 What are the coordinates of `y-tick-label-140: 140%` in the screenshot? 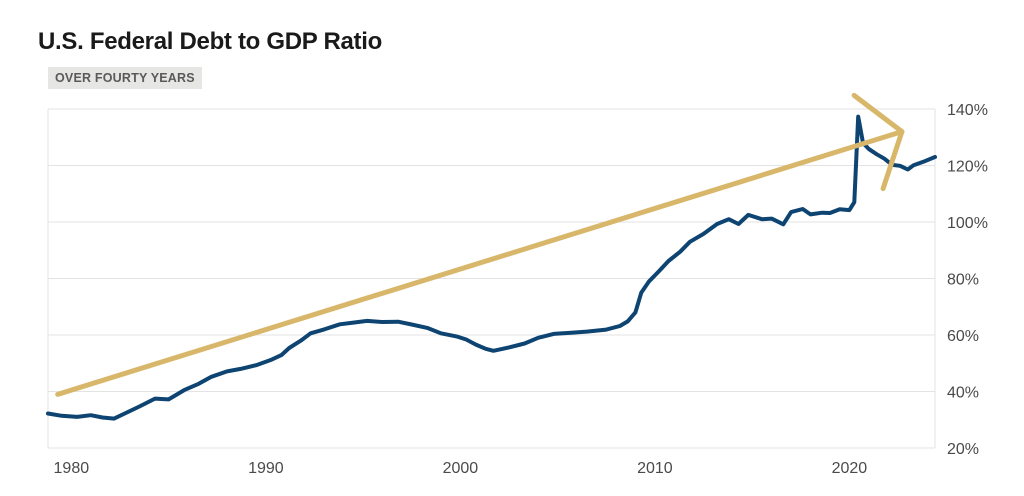 It's located at (967, 110).